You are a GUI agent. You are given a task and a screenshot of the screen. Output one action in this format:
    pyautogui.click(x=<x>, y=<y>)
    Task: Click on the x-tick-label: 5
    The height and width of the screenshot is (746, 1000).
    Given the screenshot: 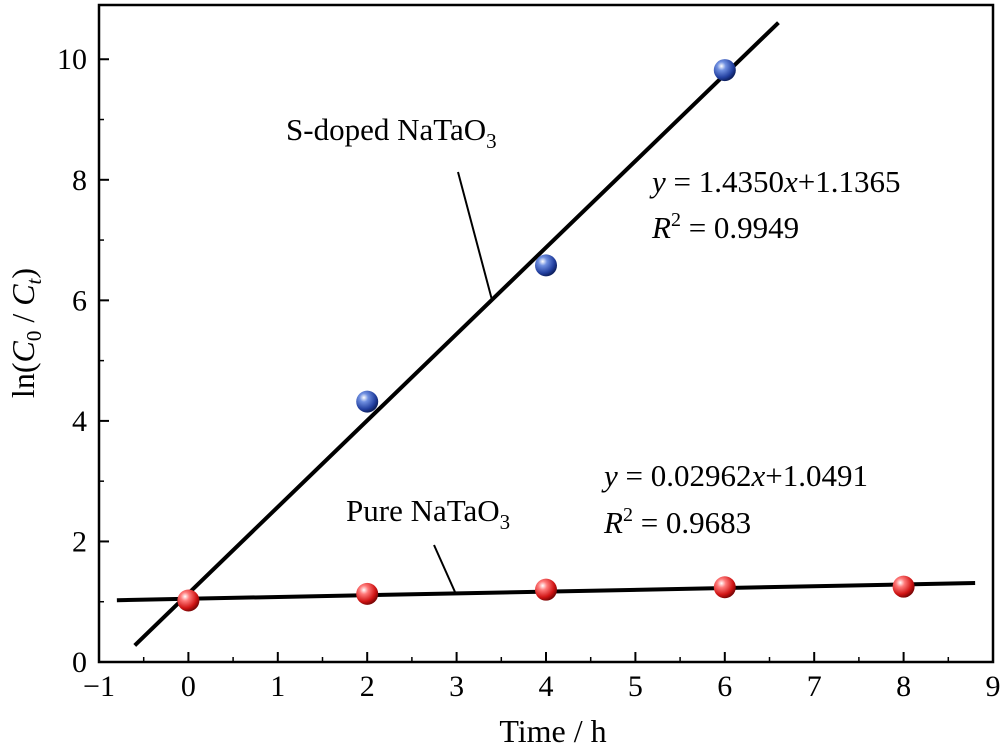 What is the action you would take?
    pyautogui.click(x=635, y=686)
    